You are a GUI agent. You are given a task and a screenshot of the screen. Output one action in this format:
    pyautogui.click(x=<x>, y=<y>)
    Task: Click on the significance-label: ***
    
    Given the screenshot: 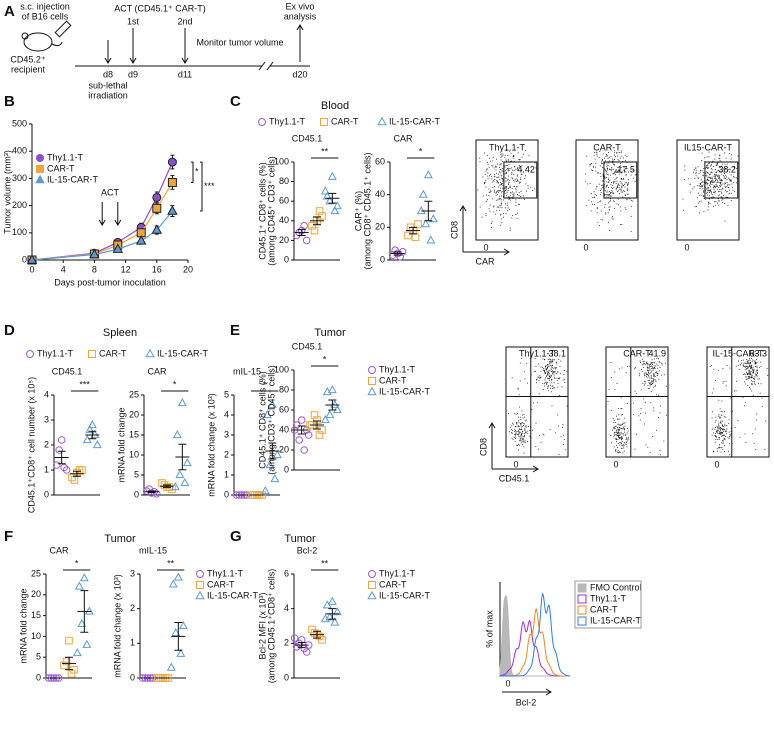 What is the action you would take?
    pyautogui.click(x=209, y=186)
    